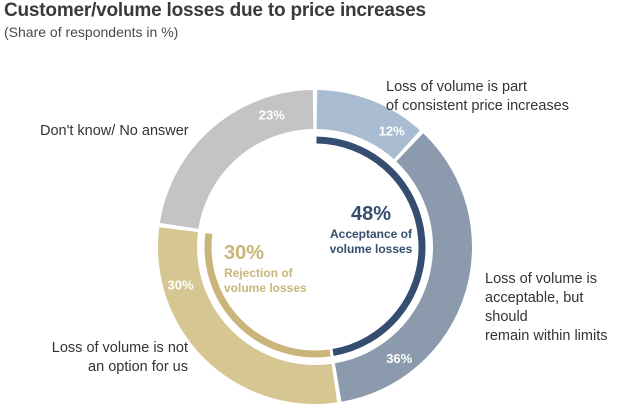 This screenshot has width=630, height=410. Describe the element at coordinates (371, 234) in the screenshot. I see `group-caption-0-0: Acceptance of` at that location.